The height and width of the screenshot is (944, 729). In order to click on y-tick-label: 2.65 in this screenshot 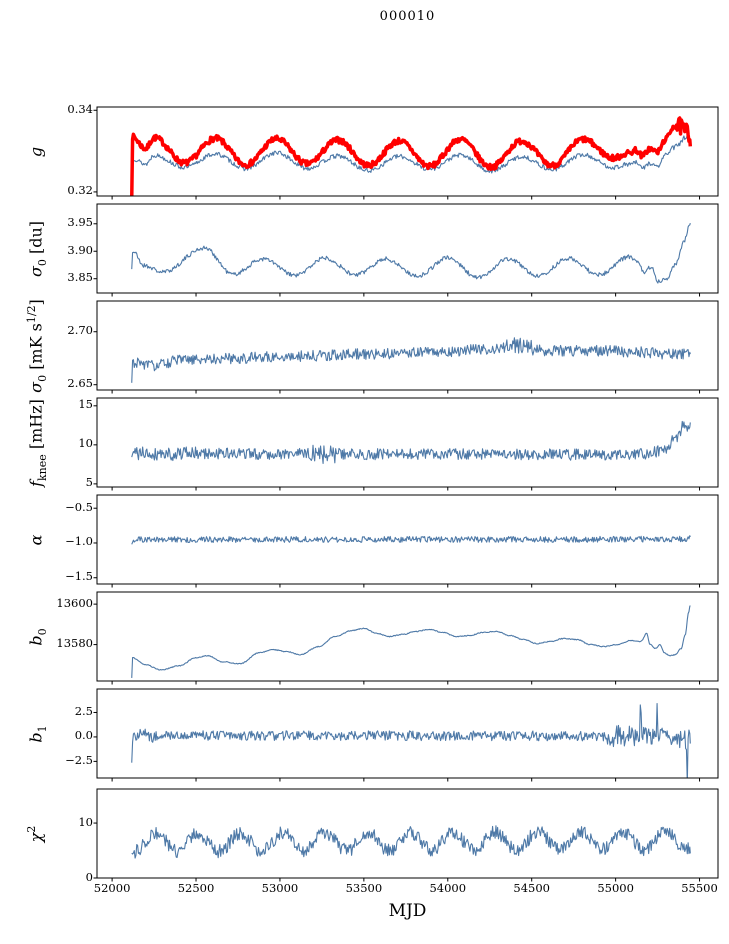, I will do `click(80, 383)`.